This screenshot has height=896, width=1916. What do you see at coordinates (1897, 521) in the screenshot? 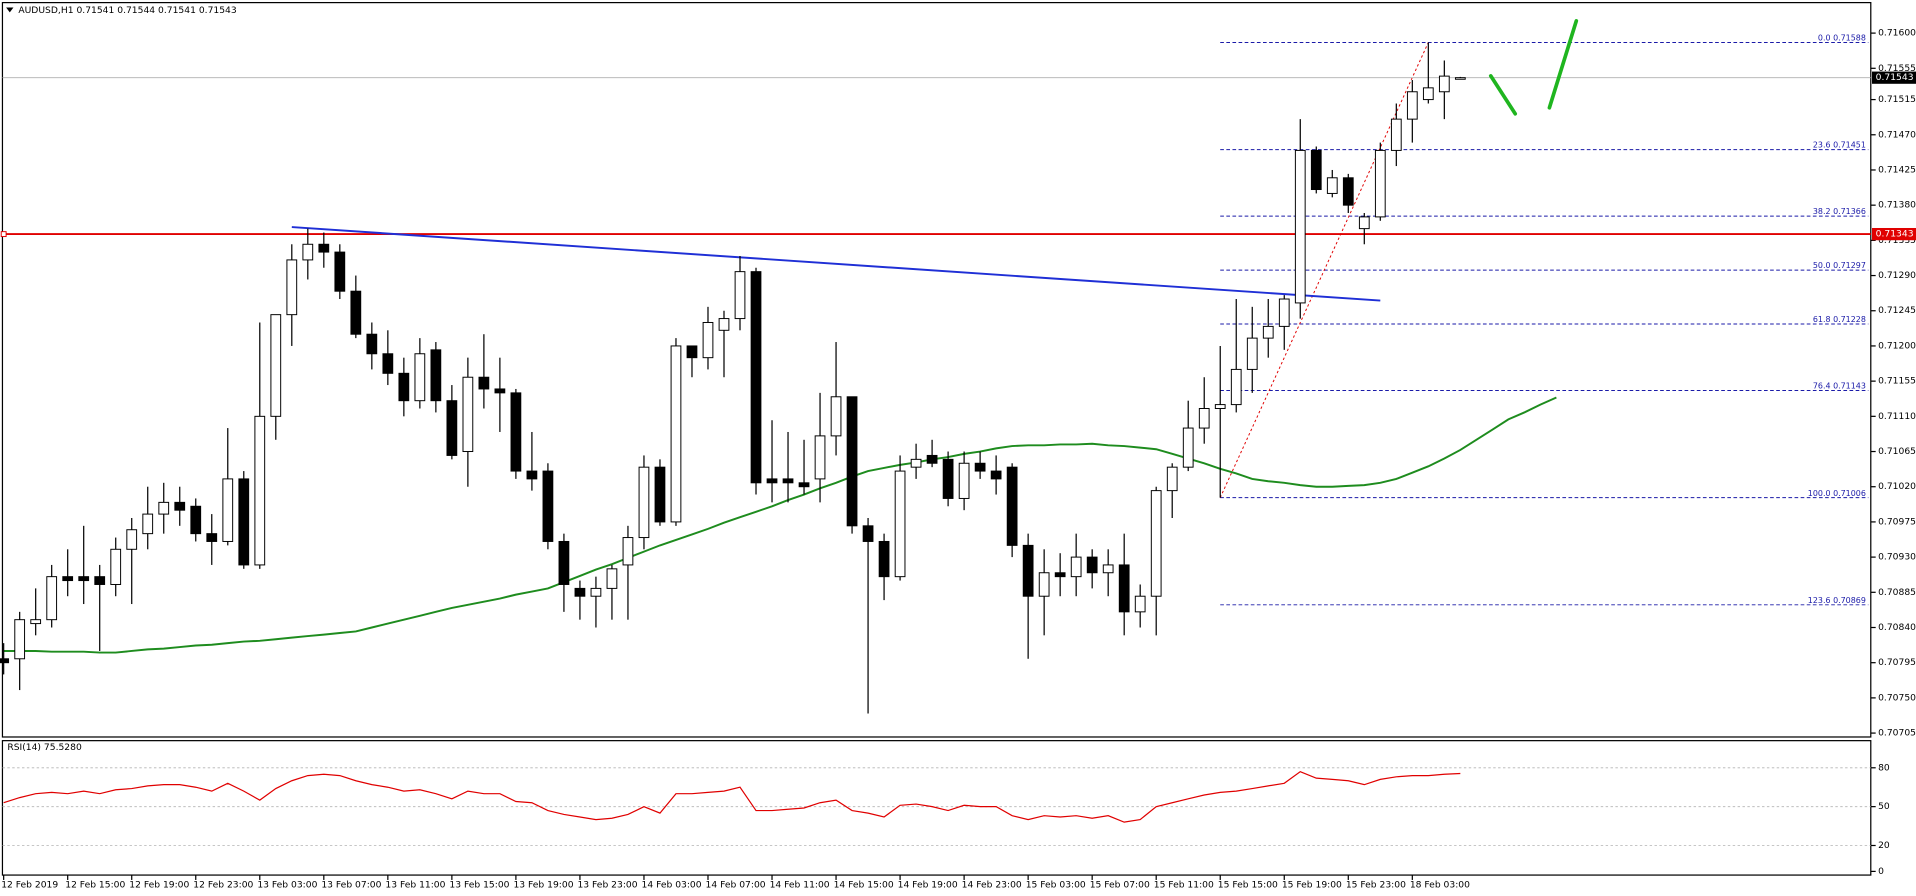
I see `y-tick-label: 0.70975` at bounding box center [1897, 521].